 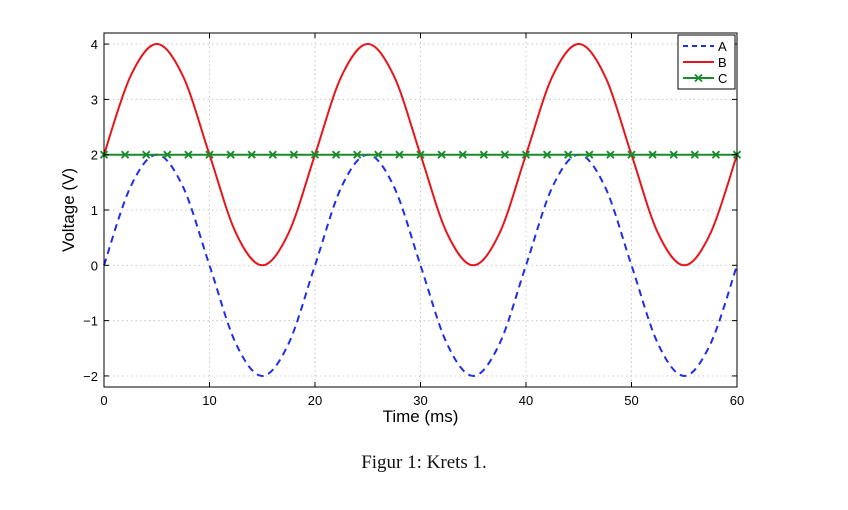 What do you see at coordinates (420, 400) in the screenshot?
I see `x-tick-label: 30` at bounding box center [420, 400].